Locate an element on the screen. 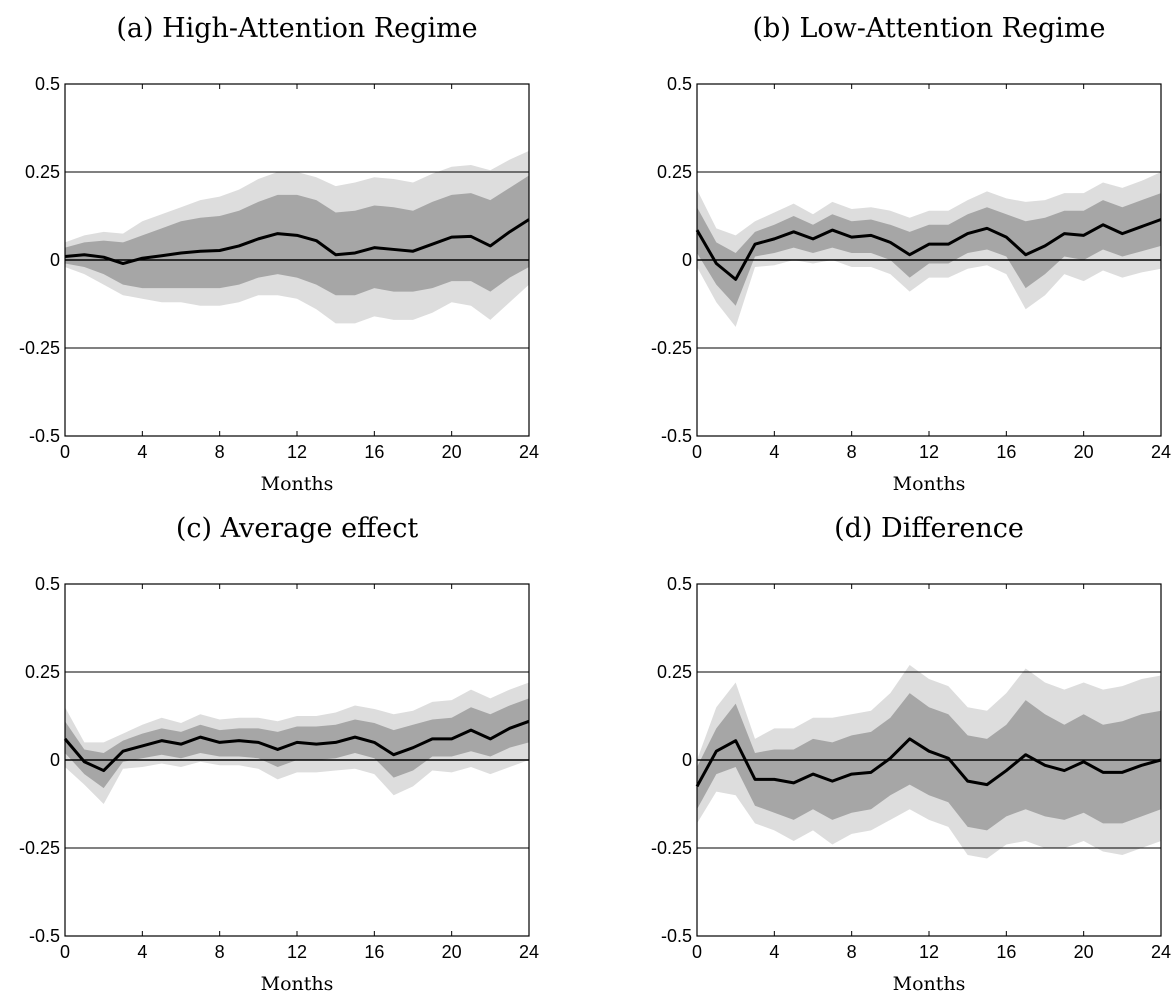  panel-title: (d) Difference is located at coordinates (929, 528).